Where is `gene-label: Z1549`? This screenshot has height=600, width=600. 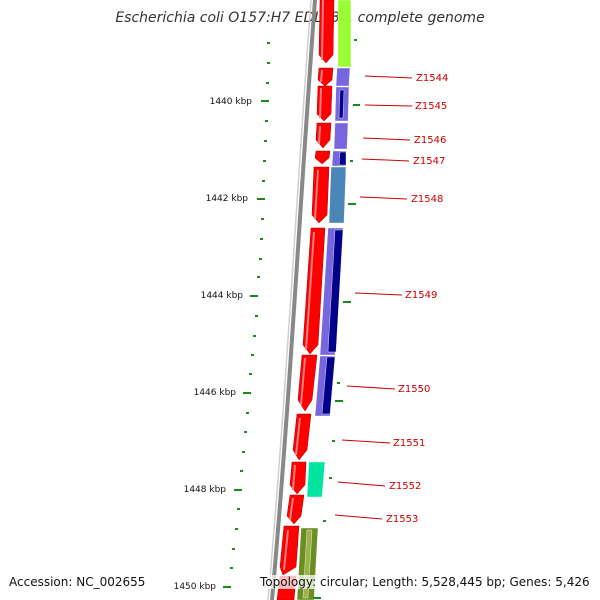 gene-label: Z1549 is located at coordinates (421, 295).